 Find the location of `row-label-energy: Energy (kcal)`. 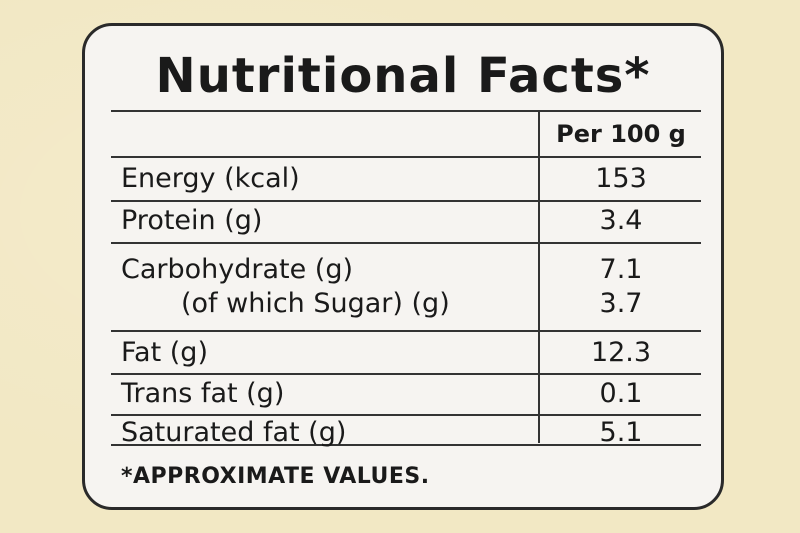

row-label-energy: Energy (kcal) is located at coordinates (210, 178).